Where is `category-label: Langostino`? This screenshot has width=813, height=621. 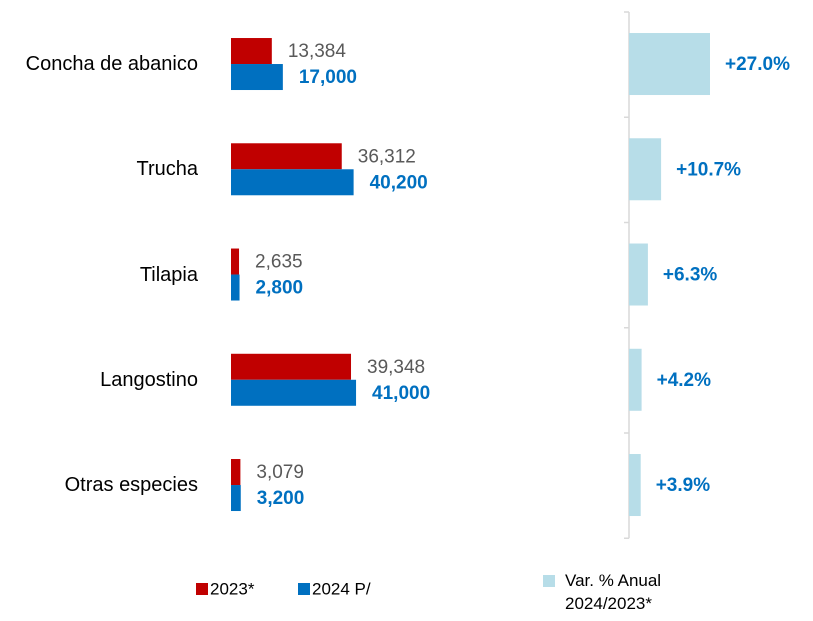 category-label: Langostino is located at coordinates (149, 379).